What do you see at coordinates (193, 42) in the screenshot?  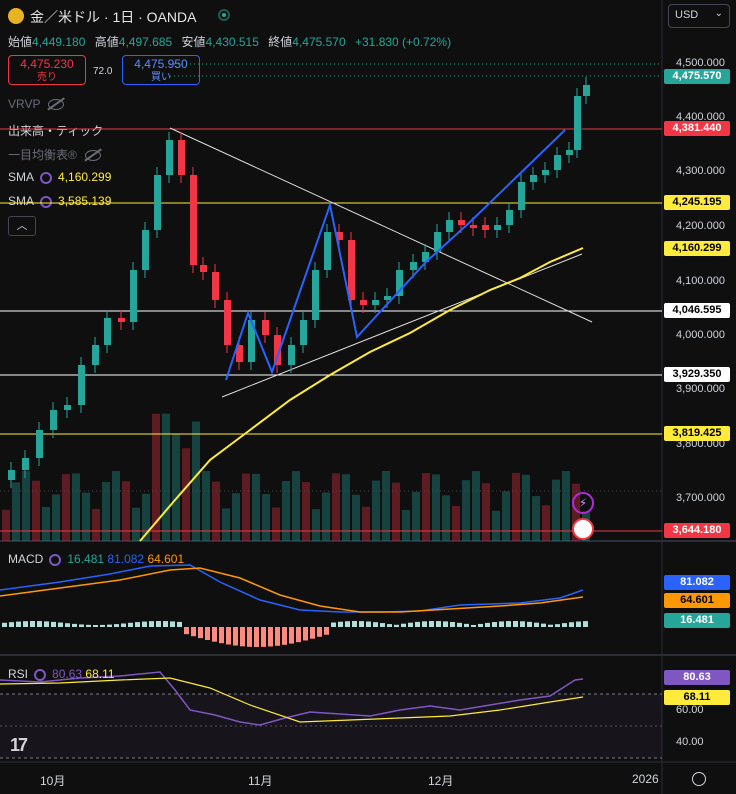 I see `low-label: 安値` at bounding box center [193, 42].